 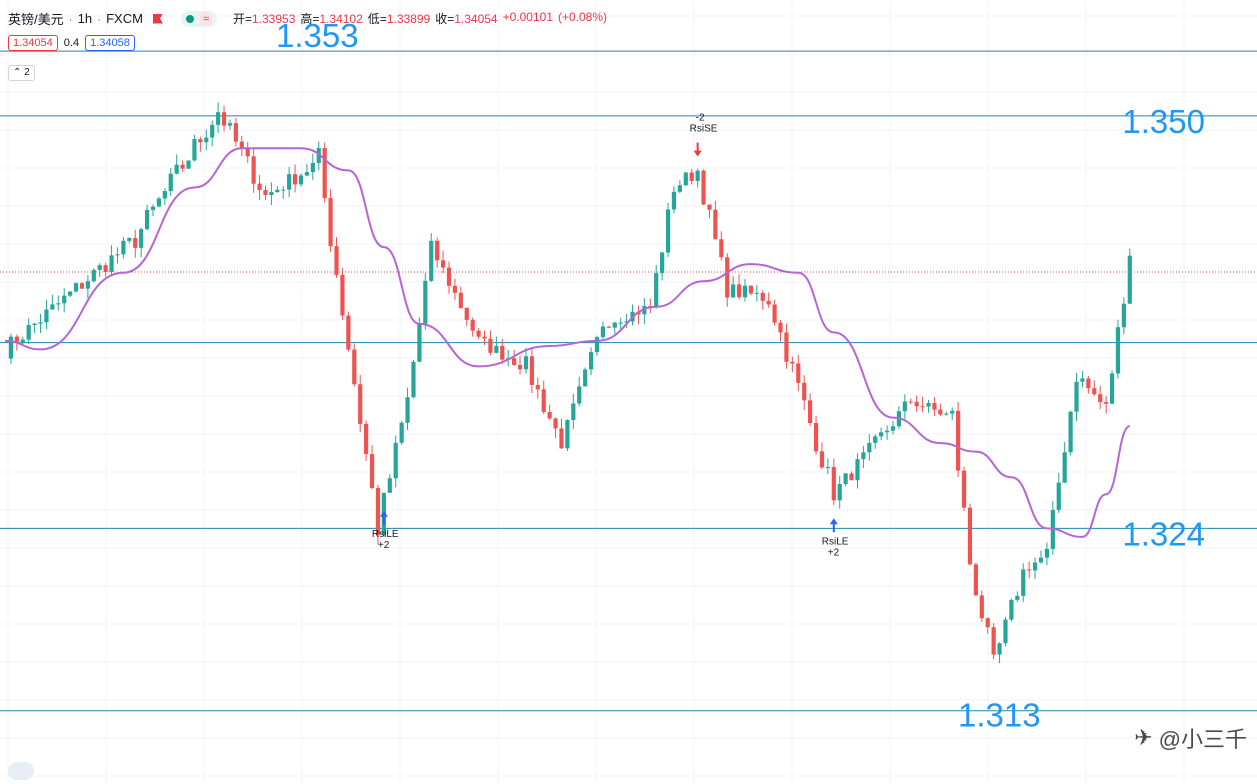 I want to click on low-value: 1.33899, so click(x=408, y=19).